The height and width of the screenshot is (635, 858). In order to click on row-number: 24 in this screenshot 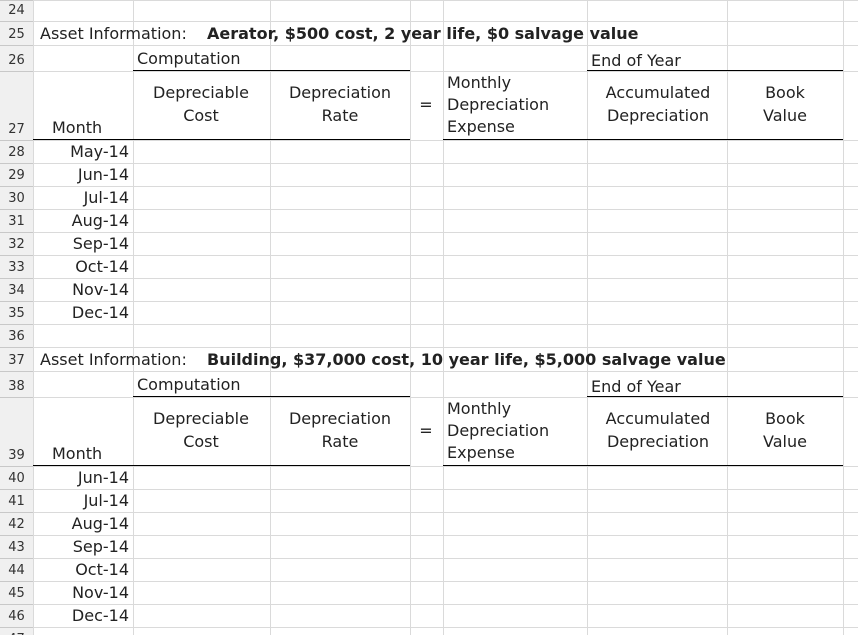, I will do `click(16, 10)`.